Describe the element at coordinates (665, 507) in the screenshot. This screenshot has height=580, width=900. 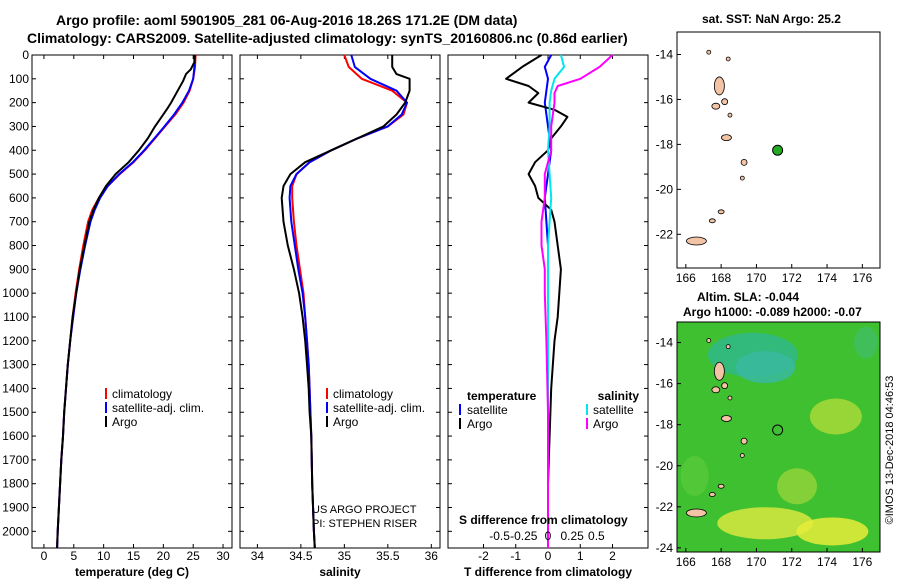
I see `map-lat-label: -22` at that location.